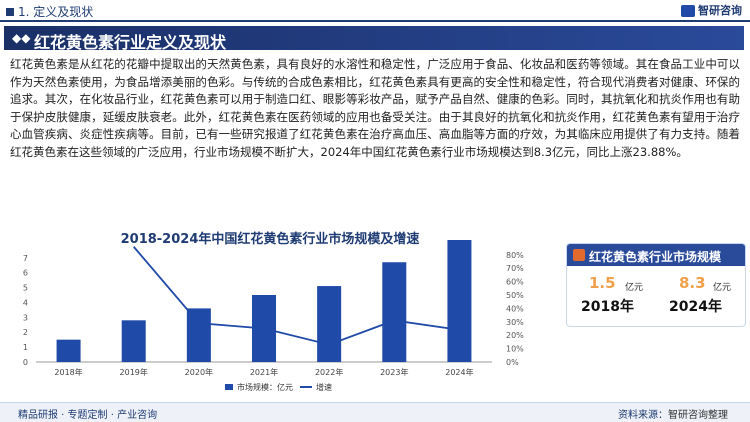 The height and width of the screenshot is (422, 750). Describe the element at coordinates (68, 372) in the screenshot. I see `x-tick-label: 2018年` at that location.